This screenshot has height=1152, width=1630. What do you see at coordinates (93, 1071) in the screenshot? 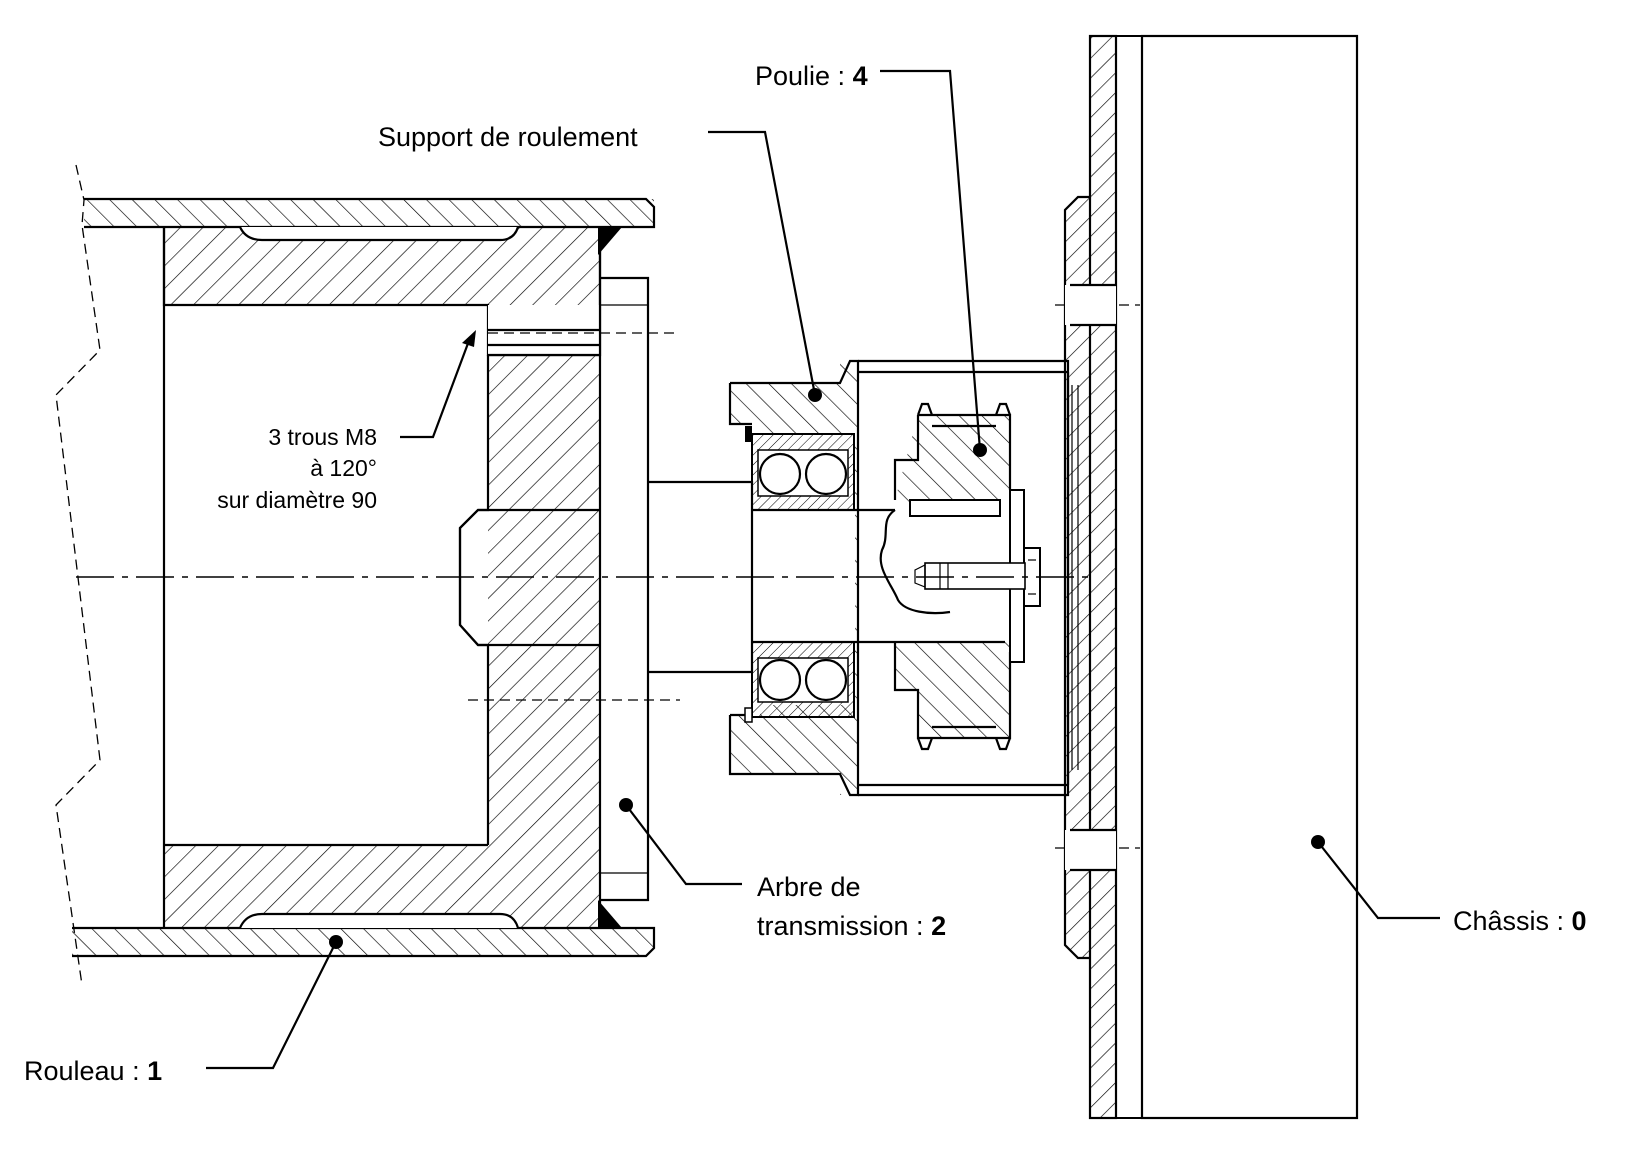
I see `label-rouleau: Rouleau : 1` at bounding box center [93, 1071].